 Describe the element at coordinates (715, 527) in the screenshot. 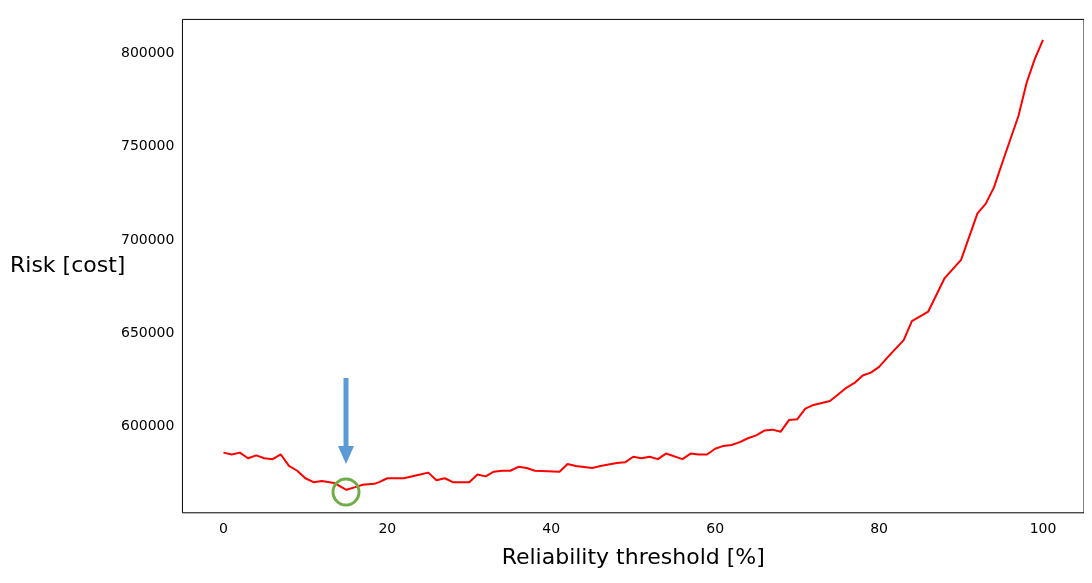

I see `x-tick-label: 60` at that location.